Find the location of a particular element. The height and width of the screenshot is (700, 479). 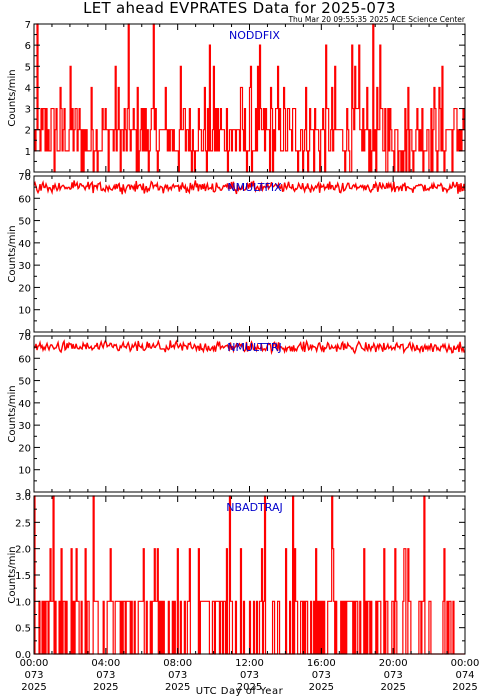

x-tick-label: 20:00 is located at coordinates (393, 663).